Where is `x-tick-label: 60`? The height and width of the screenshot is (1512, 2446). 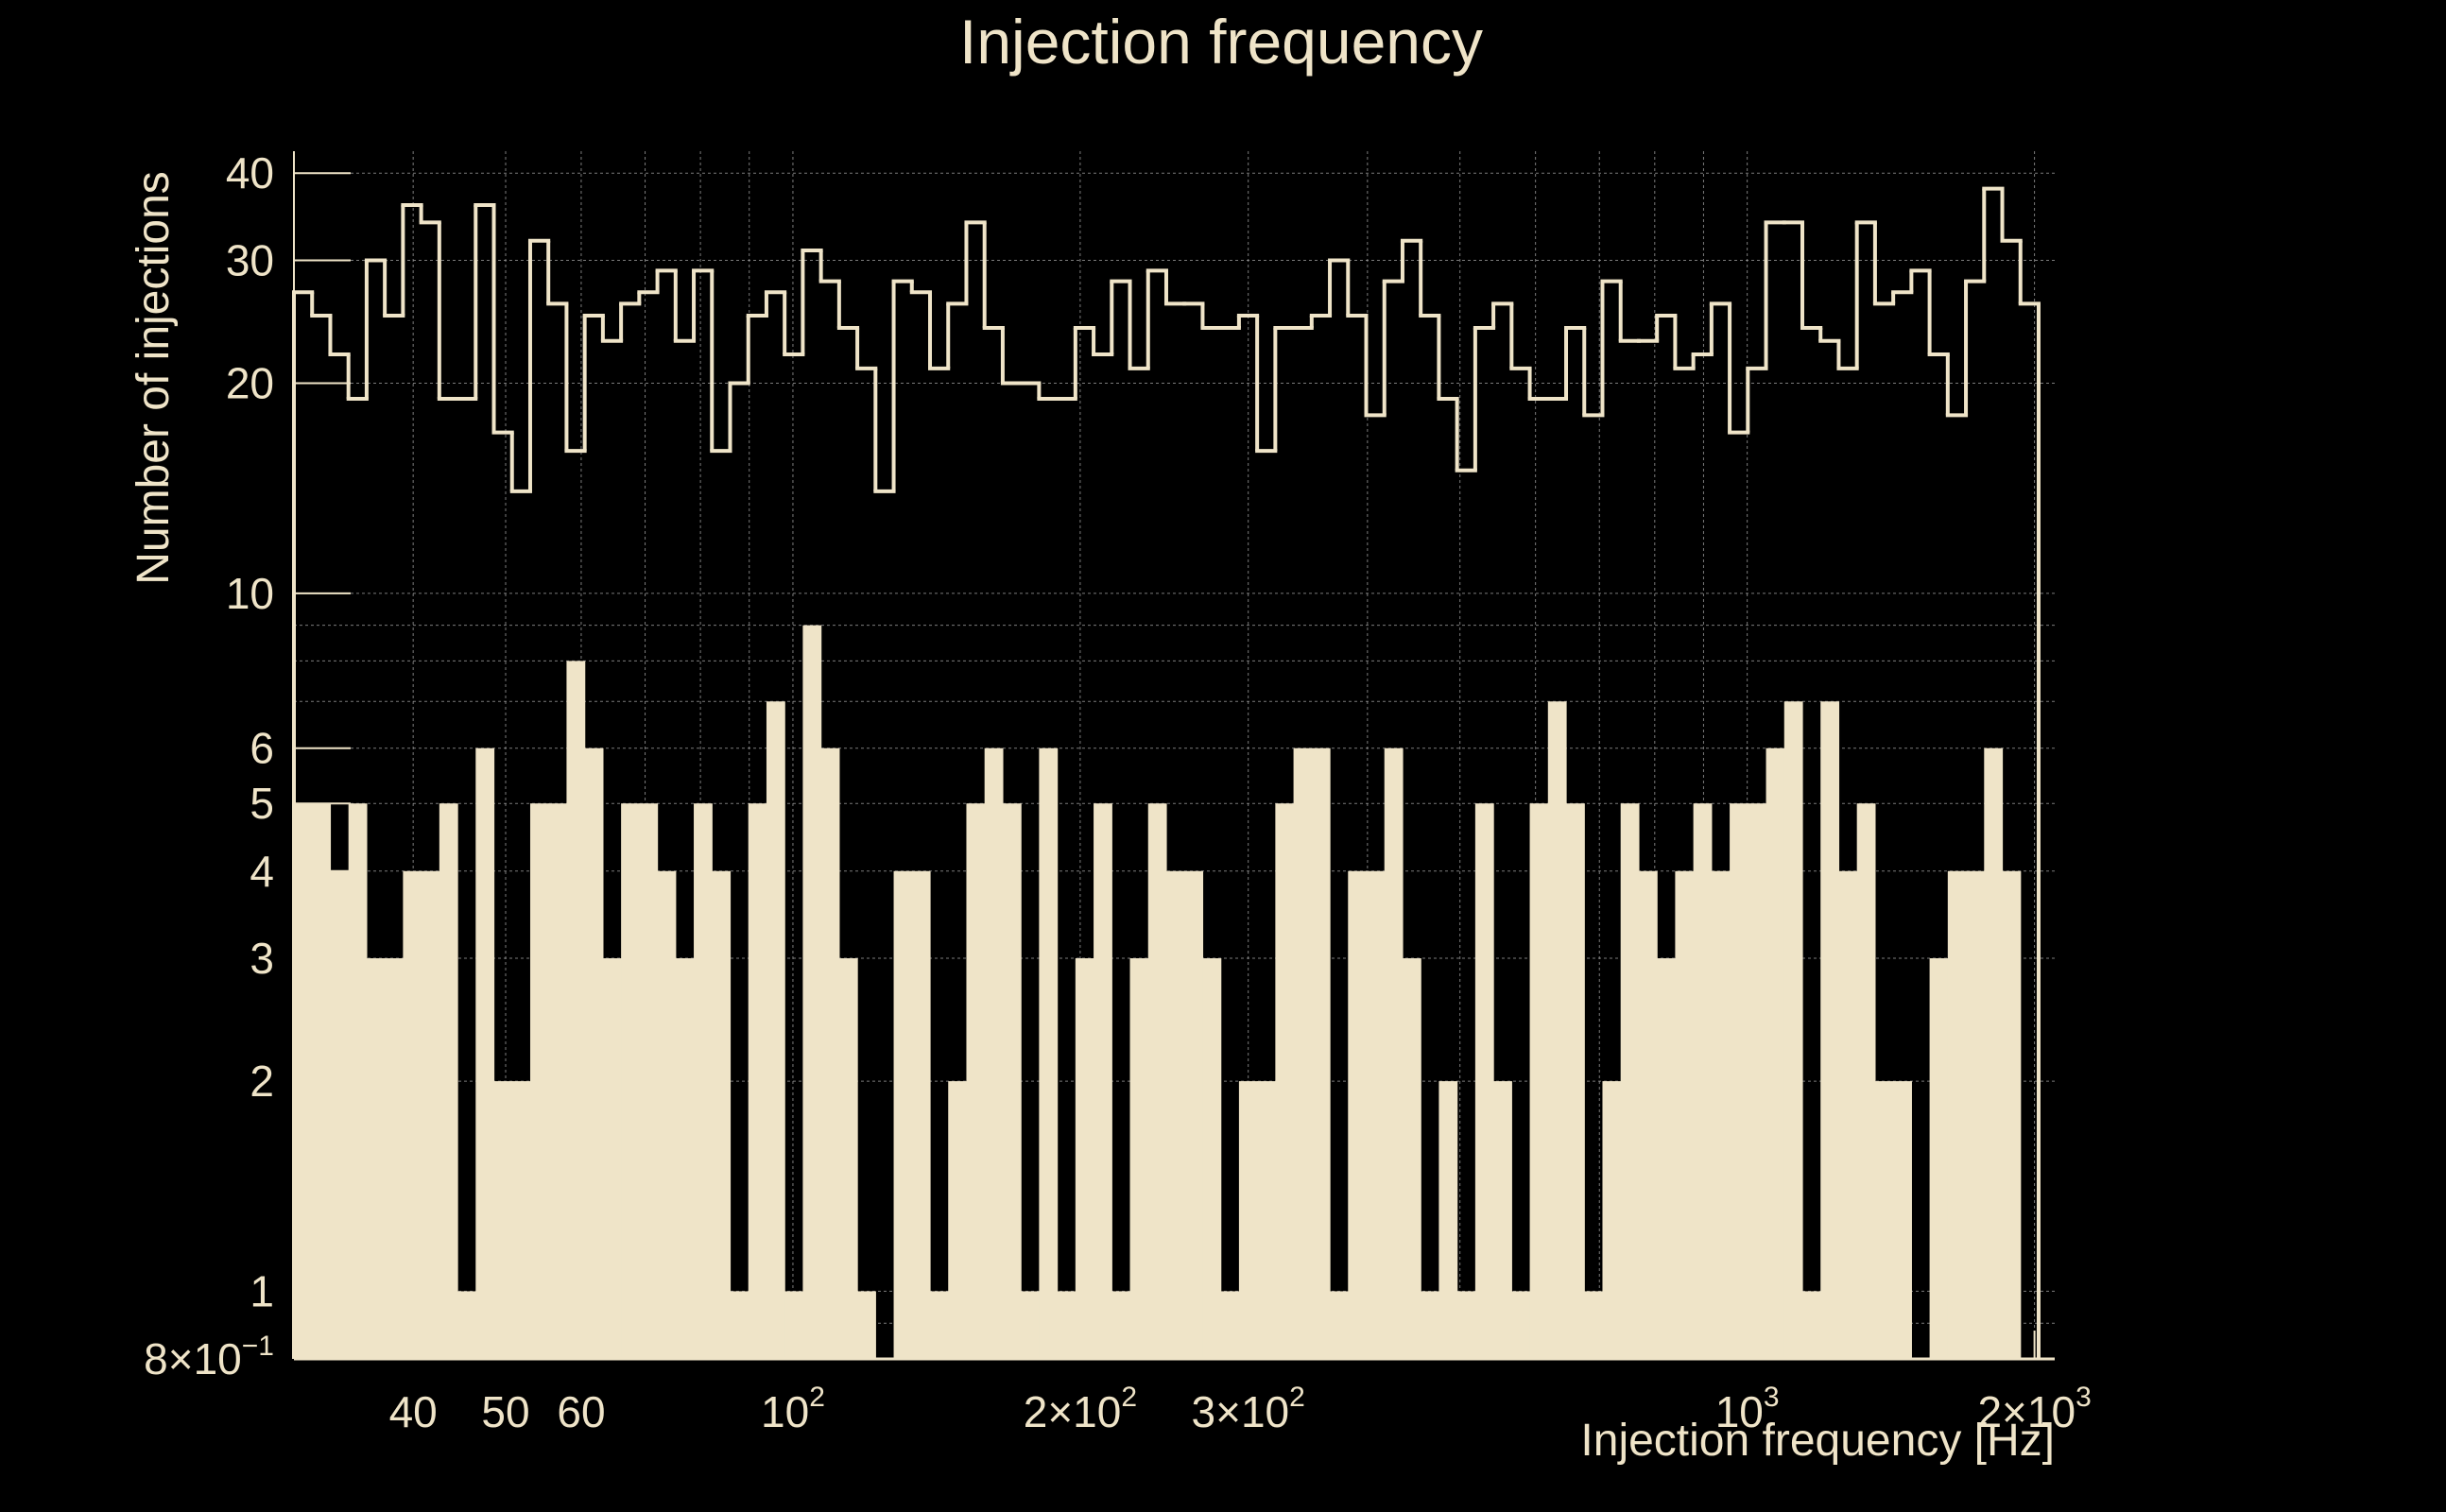
x-tick-label: 60 is located at coordinates (581, 1411).